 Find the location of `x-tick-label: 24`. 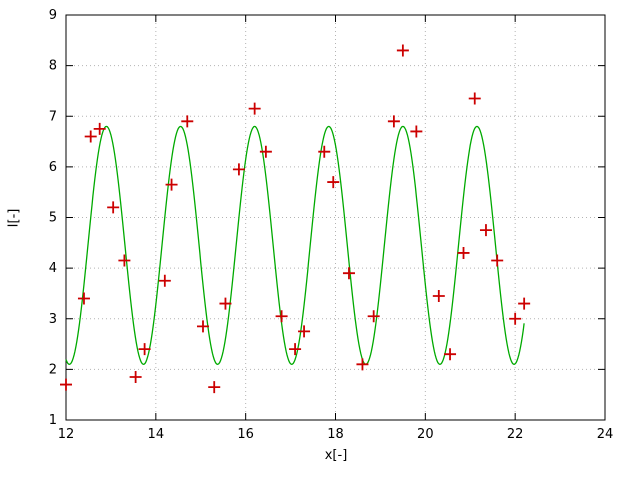

x-tick-label: 24 is located at coordinates (605, 434).